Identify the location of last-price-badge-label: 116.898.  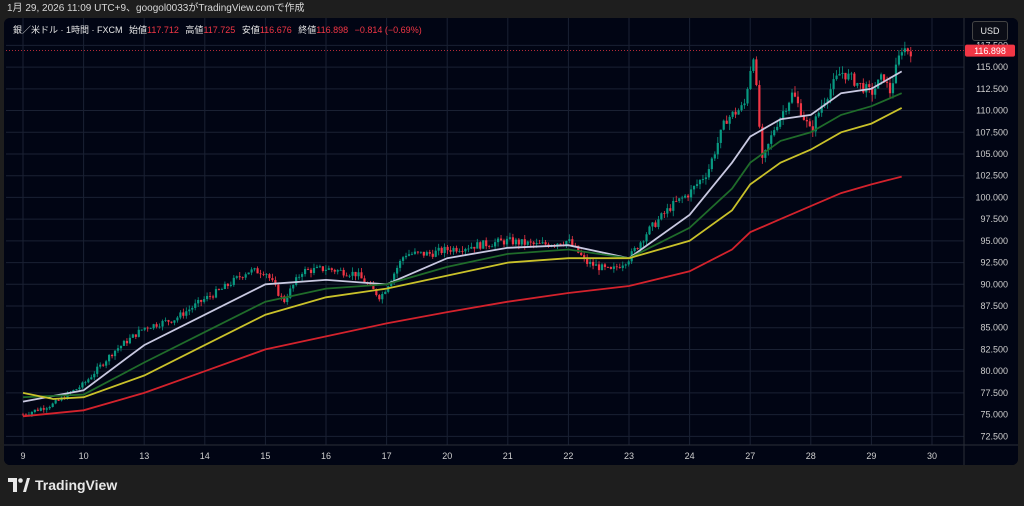
(990, 51).